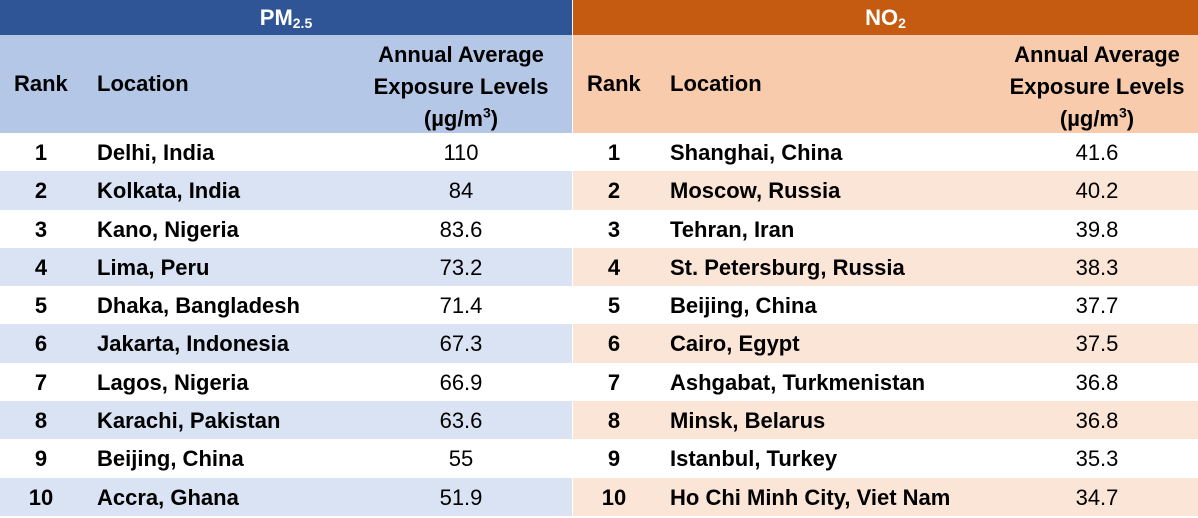 The image size is (1198, 518). Describe the element at coordinates (1097, 191) in the screenshot. I see `value-cell: 40.2` at that location.